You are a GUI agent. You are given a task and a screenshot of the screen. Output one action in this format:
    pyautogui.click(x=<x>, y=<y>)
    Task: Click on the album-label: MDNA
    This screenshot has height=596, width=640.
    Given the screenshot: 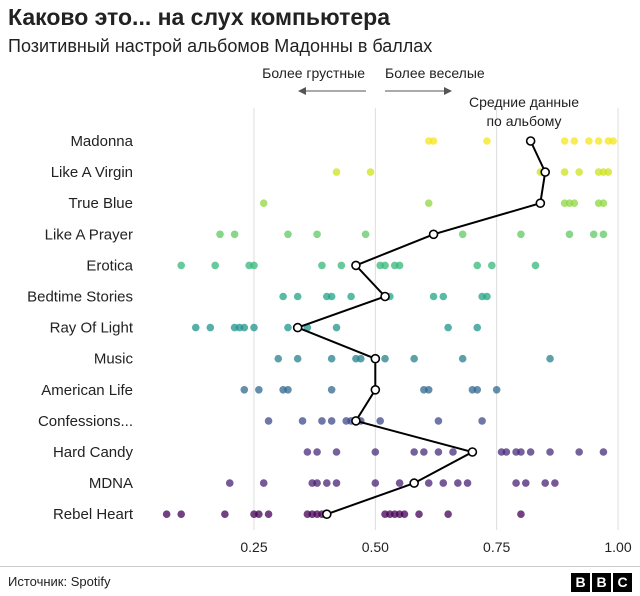 What is the action you would take?
    pyautogui.click(x=111, y=483)
    